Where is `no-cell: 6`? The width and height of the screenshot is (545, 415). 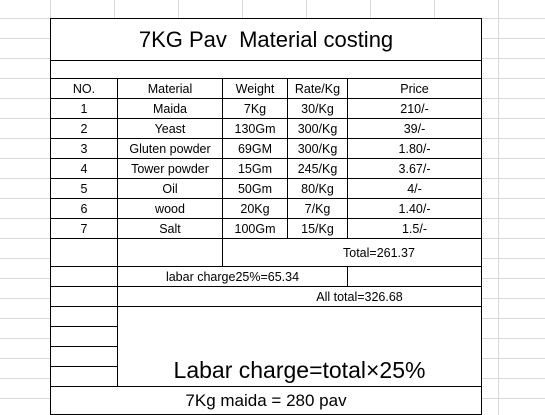 no-cell: 6 is located at coordinates (84, 208).